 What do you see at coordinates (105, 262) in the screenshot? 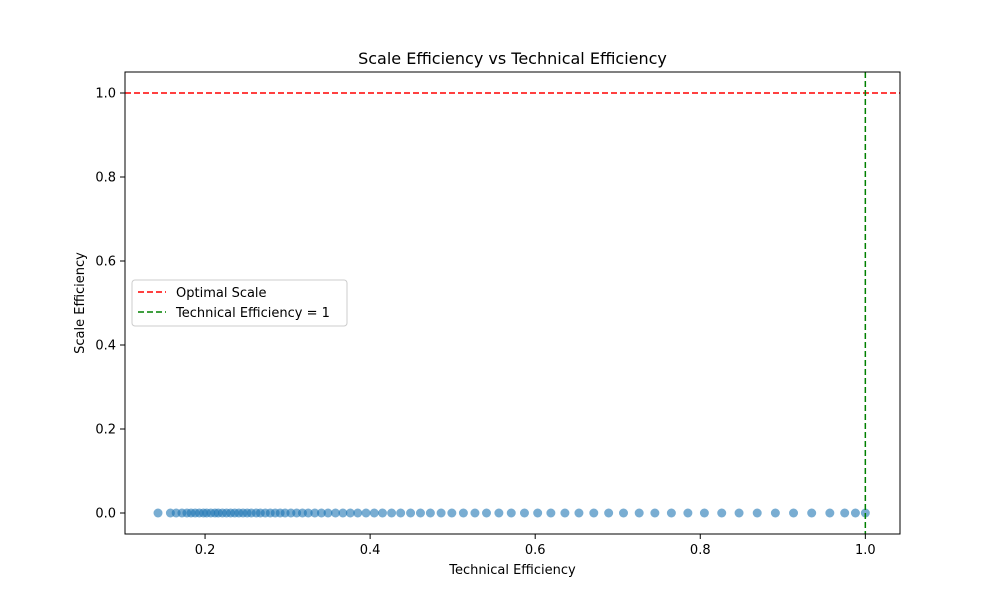
I see `y-tick-label: 0.6` at bounding box center [105, 262].